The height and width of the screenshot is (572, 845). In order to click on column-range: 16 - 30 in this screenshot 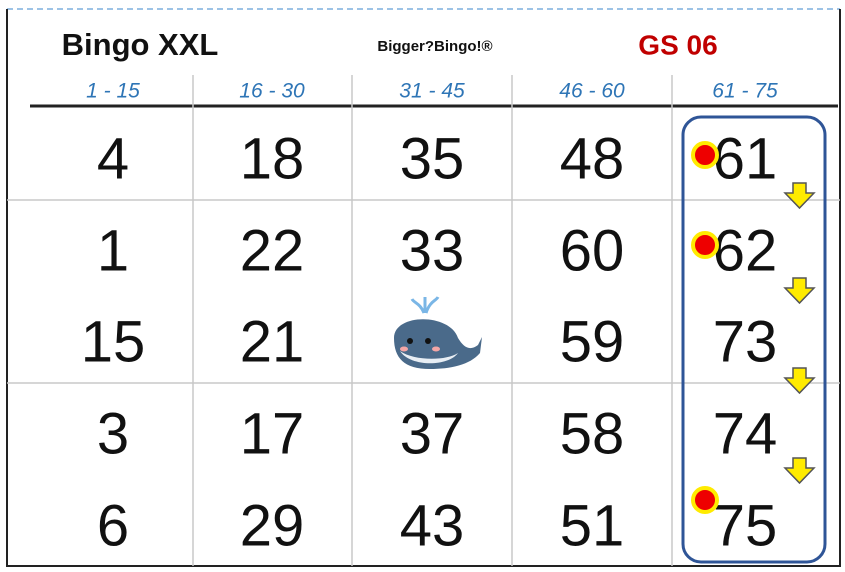, I will do `click(272, 91)`.